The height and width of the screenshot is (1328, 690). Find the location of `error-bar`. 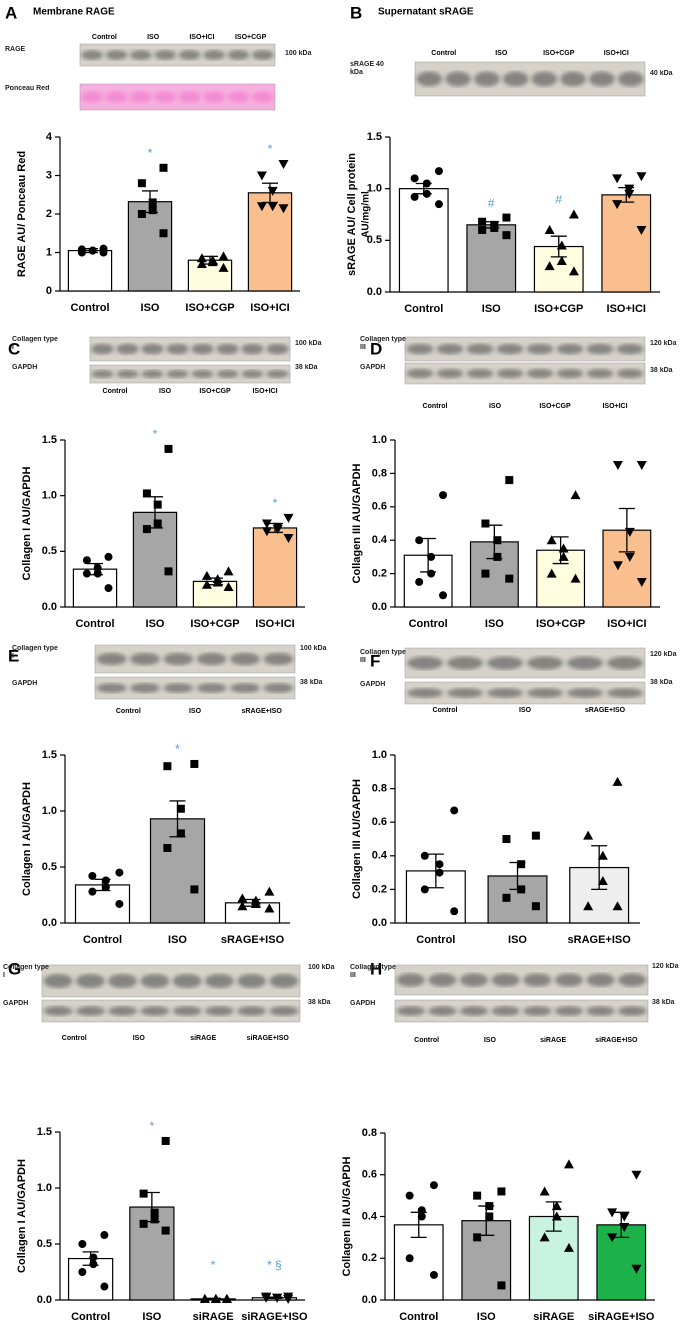

error-bar is located at coordinates (599, 868).